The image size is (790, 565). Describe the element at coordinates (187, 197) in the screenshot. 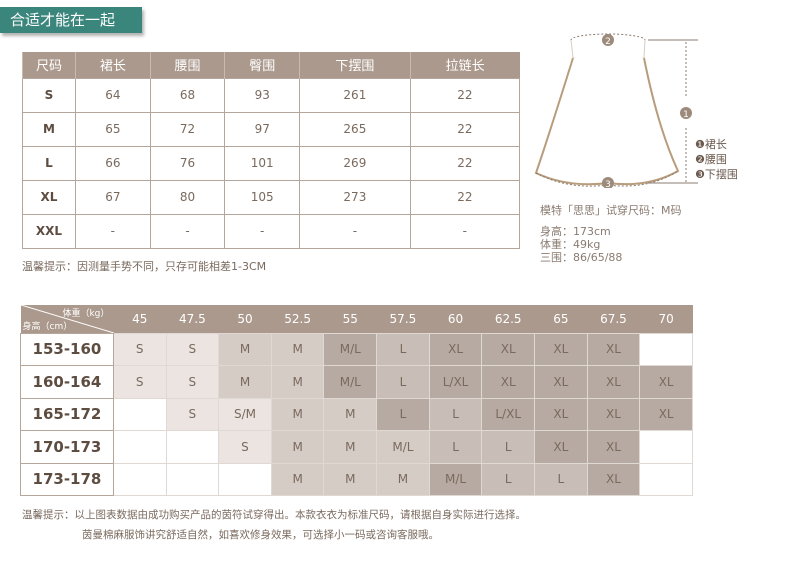

I see `size-value: 80` at that location.